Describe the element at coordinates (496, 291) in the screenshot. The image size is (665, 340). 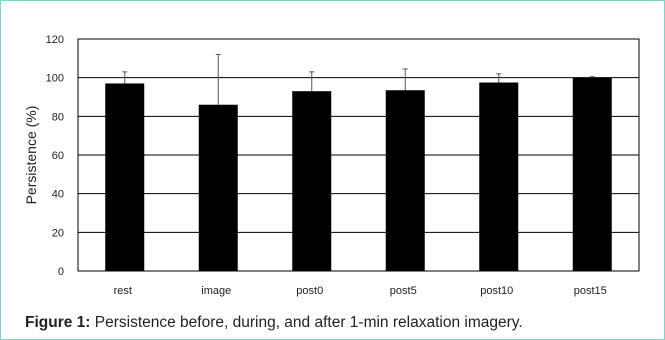
I see `x-tick-label: post10` at that location.